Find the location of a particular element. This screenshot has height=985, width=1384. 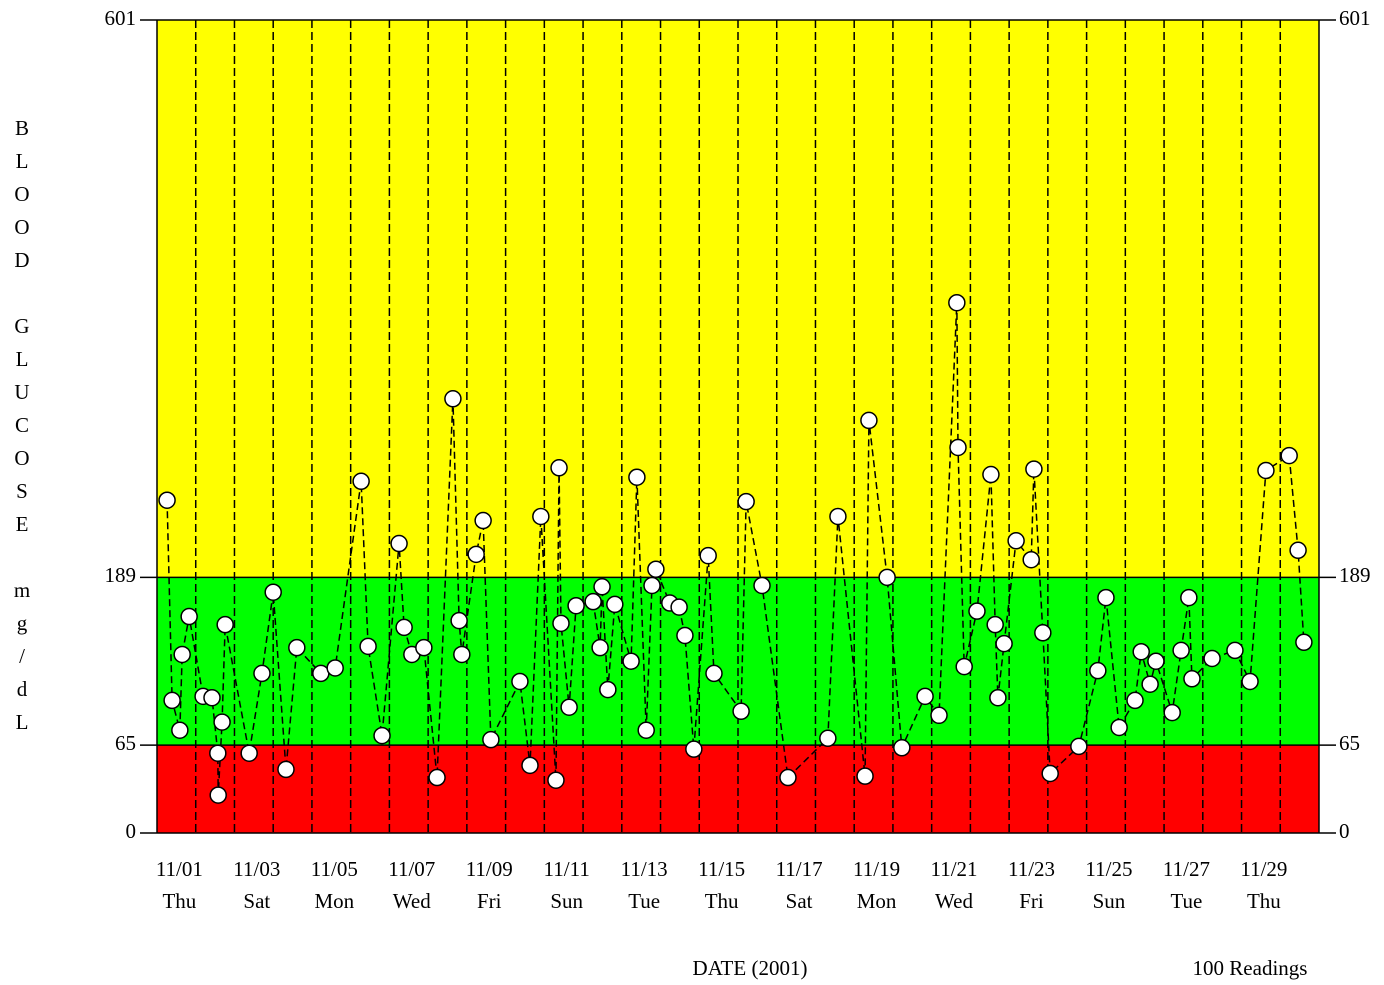

y-tick-label: 65 is located at coordinates (125, 743).